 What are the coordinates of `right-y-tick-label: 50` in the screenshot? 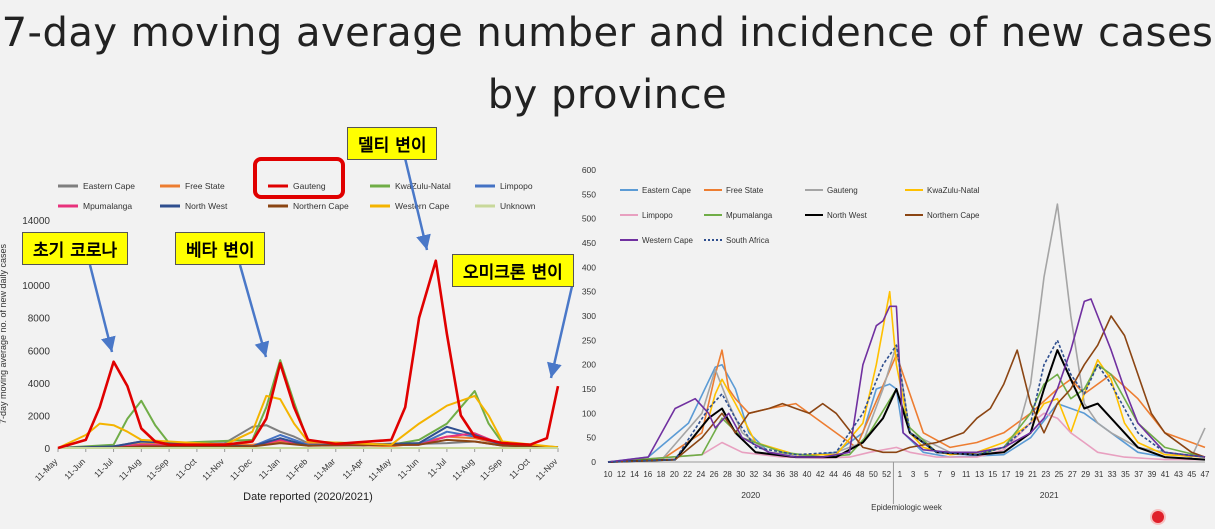 It's located at (592, 438).